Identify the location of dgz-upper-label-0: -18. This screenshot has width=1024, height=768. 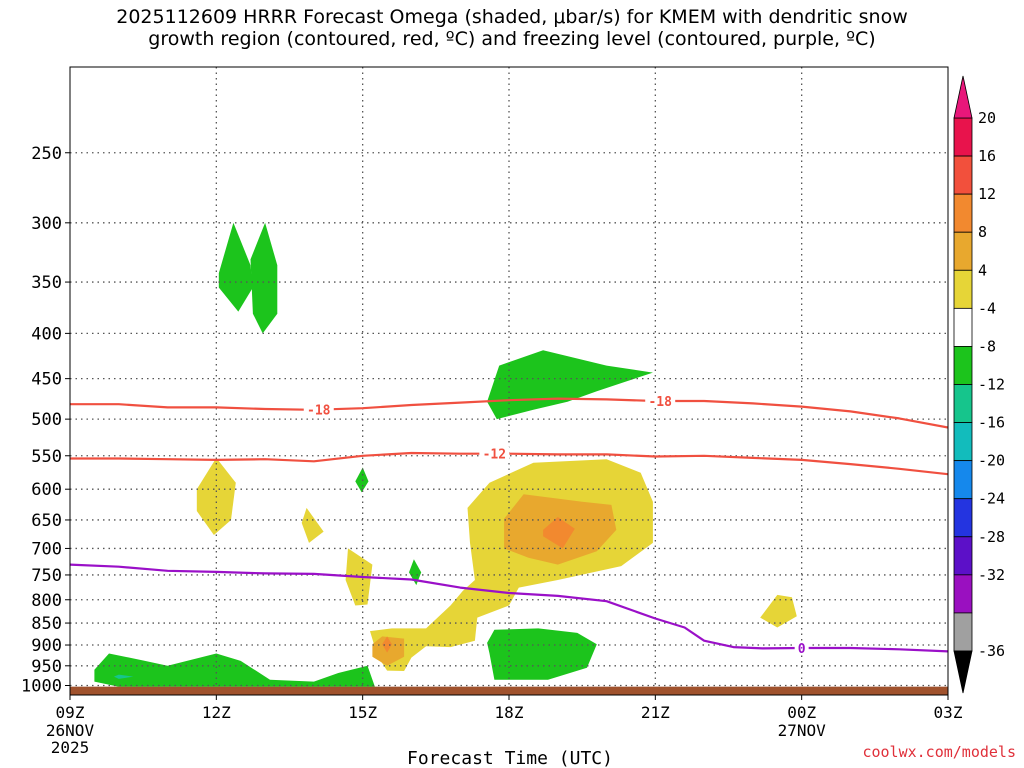
(319, 411).